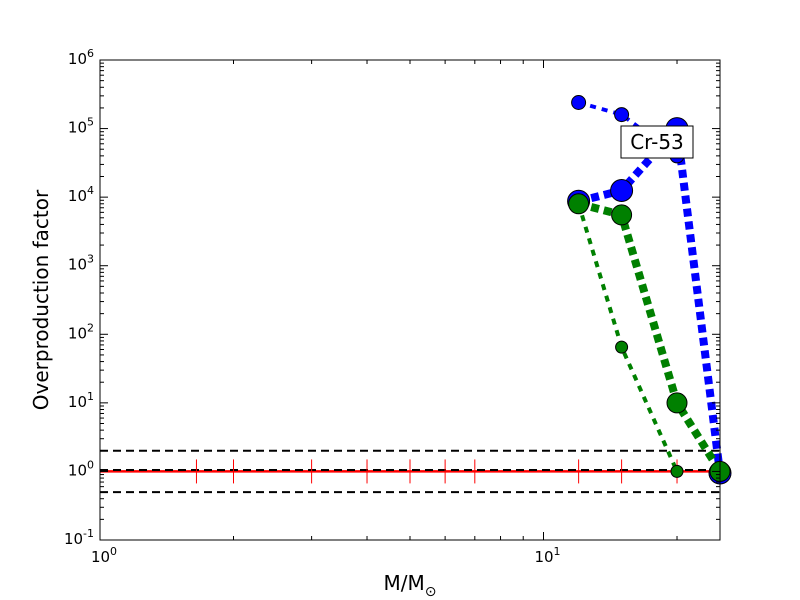 This screenshot has width=800, height=600. Describe the element at coordinates (431, 592) in the screenshot. I see `x-axis-label-subscript: ⊙` at that location.